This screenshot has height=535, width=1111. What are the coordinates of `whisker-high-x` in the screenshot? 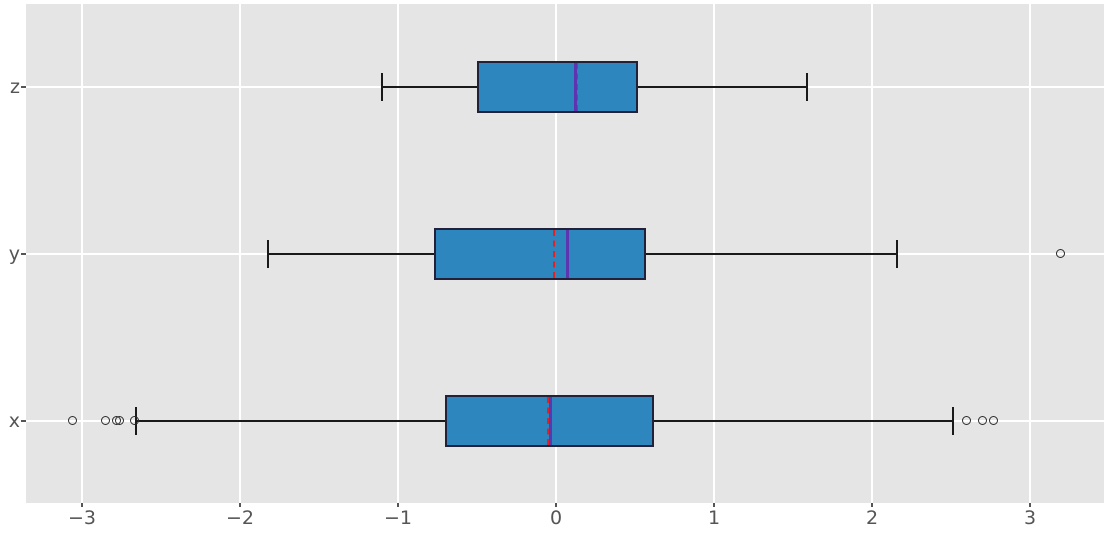 It's located at (803, 420).